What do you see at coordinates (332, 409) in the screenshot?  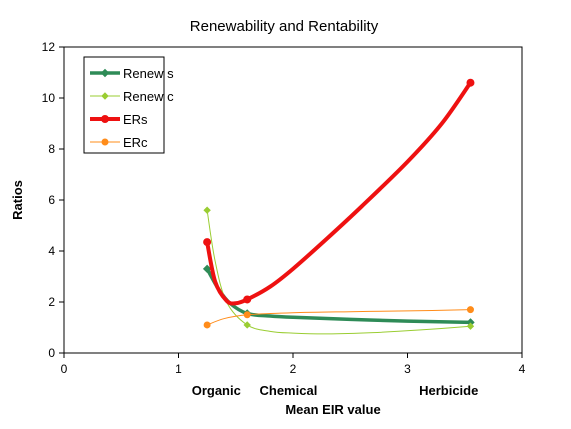 I see `x-axis-label: Mean EIR value` at bounding box center [332, 409].